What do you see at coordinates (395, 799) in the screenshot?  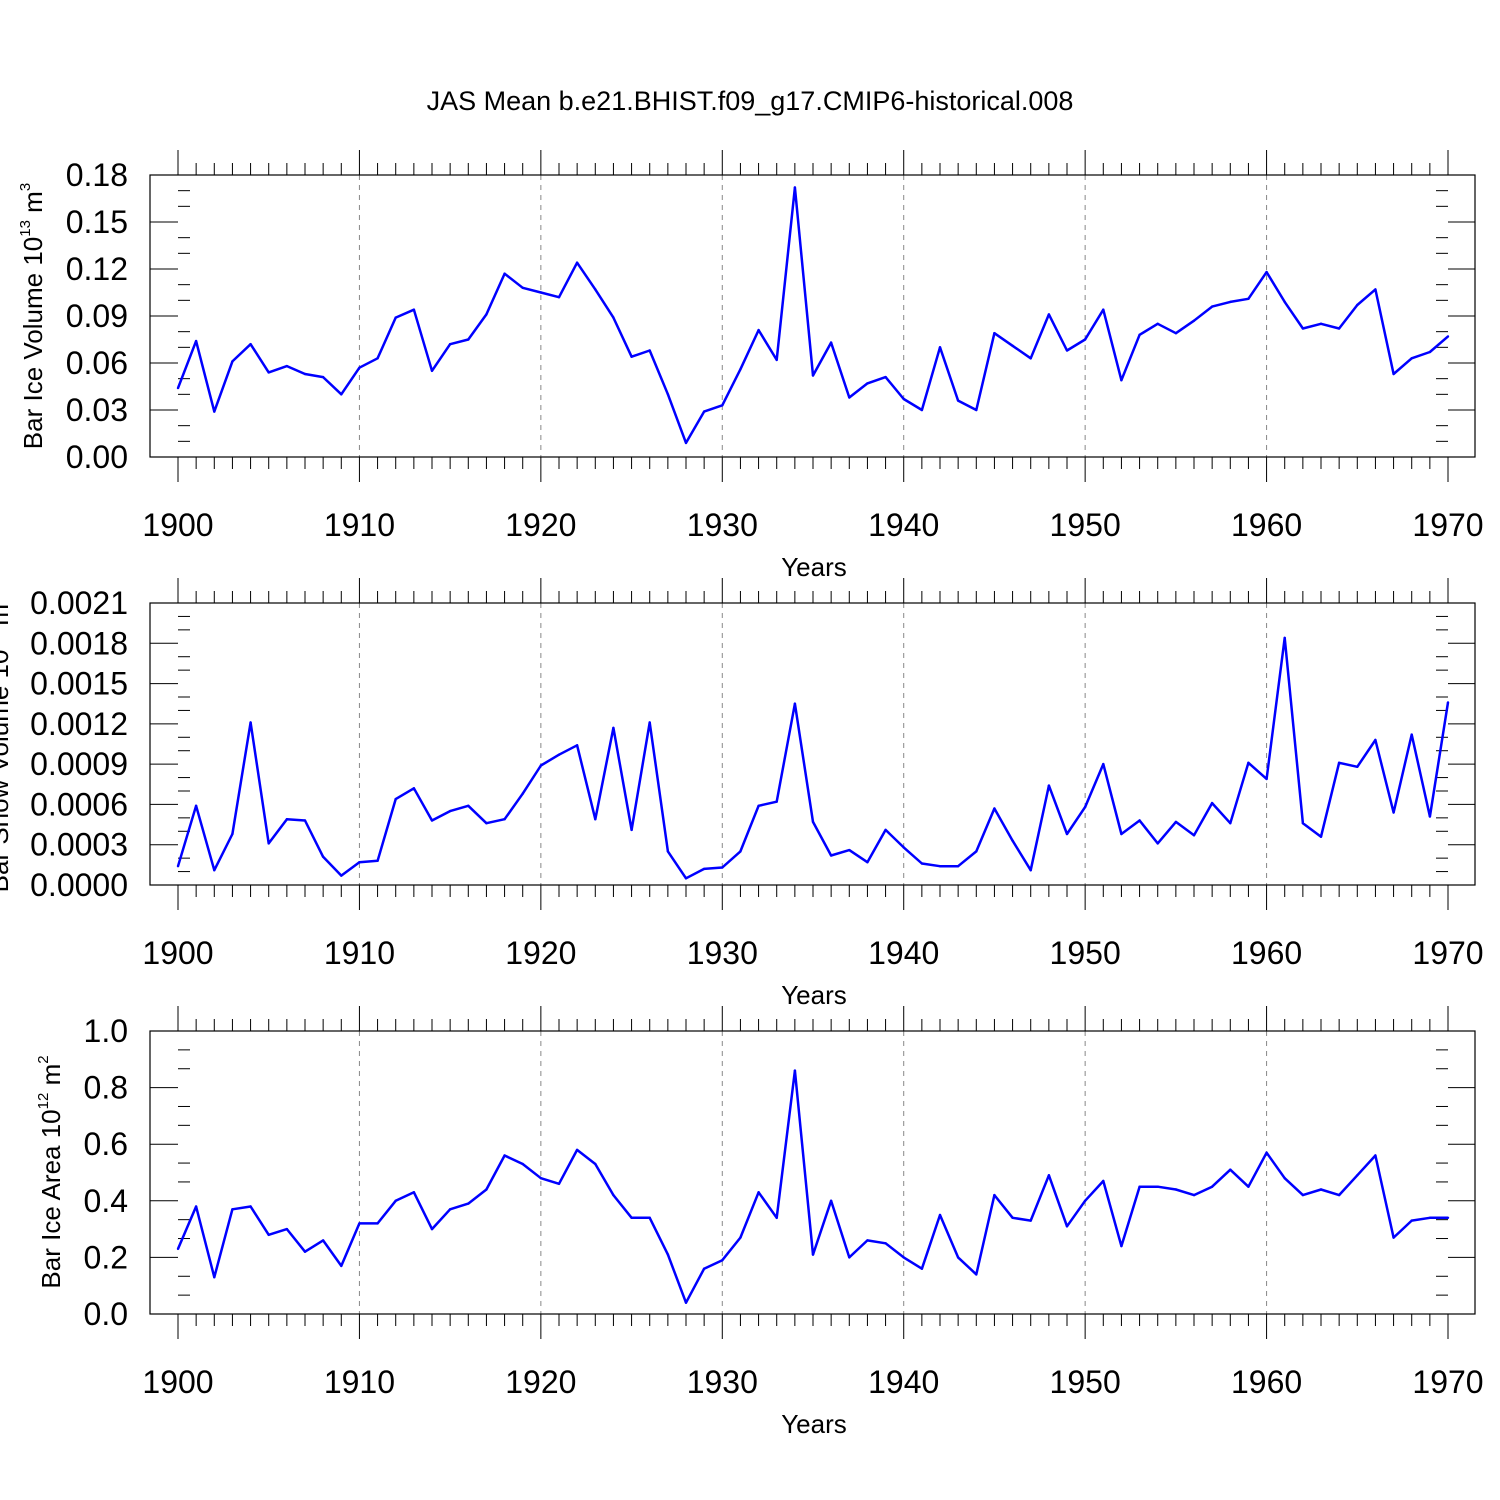 I see `data-point-1912` at bounding box center [395, 799].